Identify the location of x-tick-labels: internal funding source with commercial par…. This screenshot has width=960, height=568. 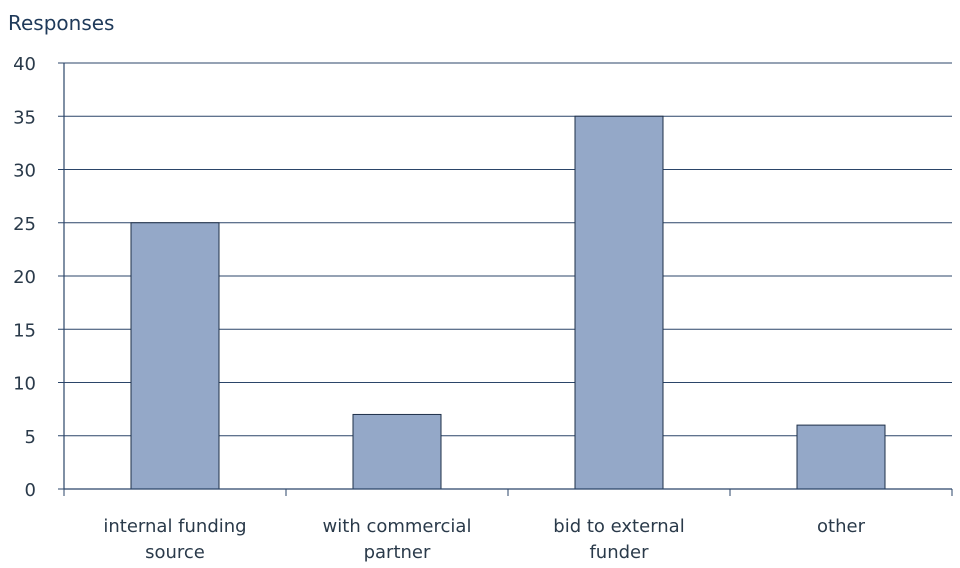
(484, 539).